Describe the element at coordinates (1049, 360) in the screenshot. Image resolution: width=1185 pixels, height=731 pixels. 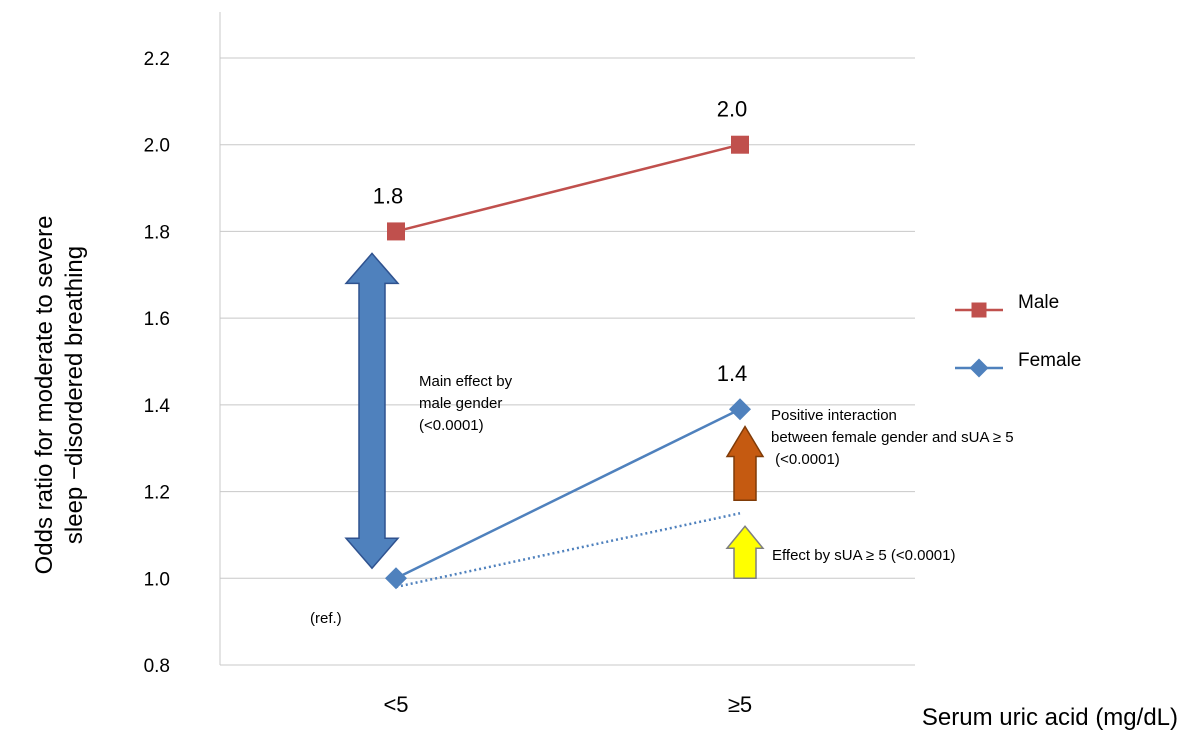
I see `legend-label: Female` at that location.